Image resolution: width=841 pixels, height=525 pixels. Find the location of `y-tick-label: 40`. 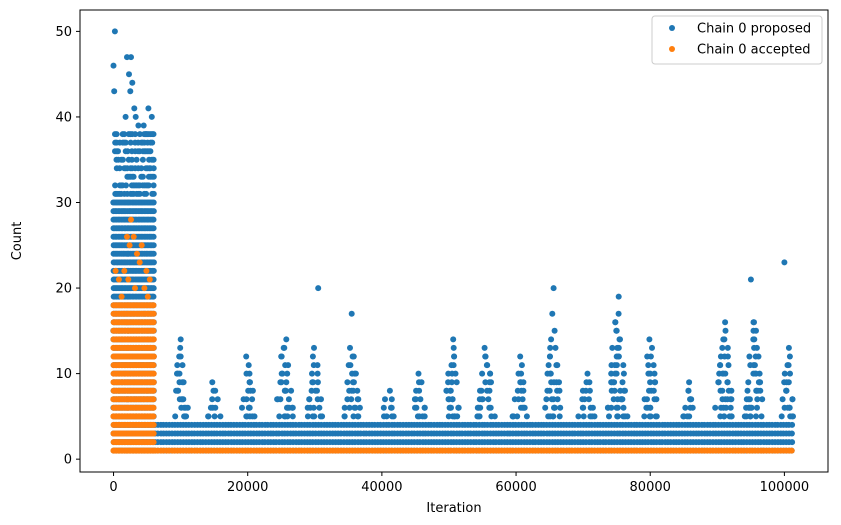

y-tick-label: 40 is located at coordinates (63, 117).